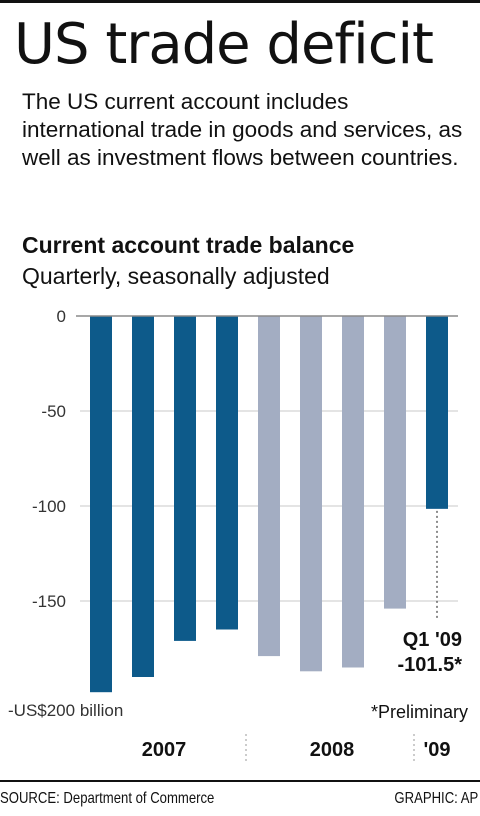  Describe the element at coordinates (419, 712) in the screenshot. I see `footnote: *Preliminary` at that location.